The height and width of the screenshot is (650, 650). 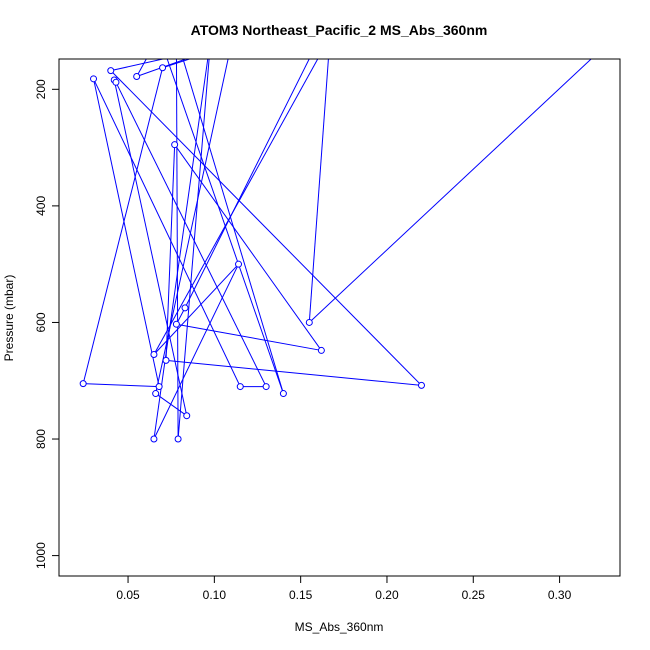 I want to click on x-tick-label: 0.05, so click(x=128, y=595).